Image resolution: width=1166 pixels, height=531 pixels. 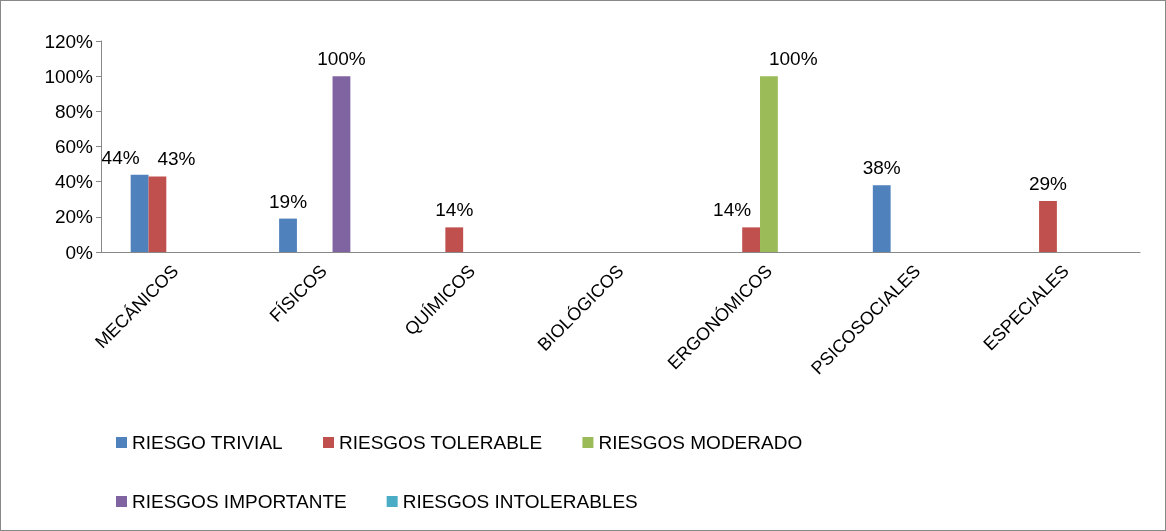 I want to click on y-tick-label: 40%, so click(x=74, y=182).